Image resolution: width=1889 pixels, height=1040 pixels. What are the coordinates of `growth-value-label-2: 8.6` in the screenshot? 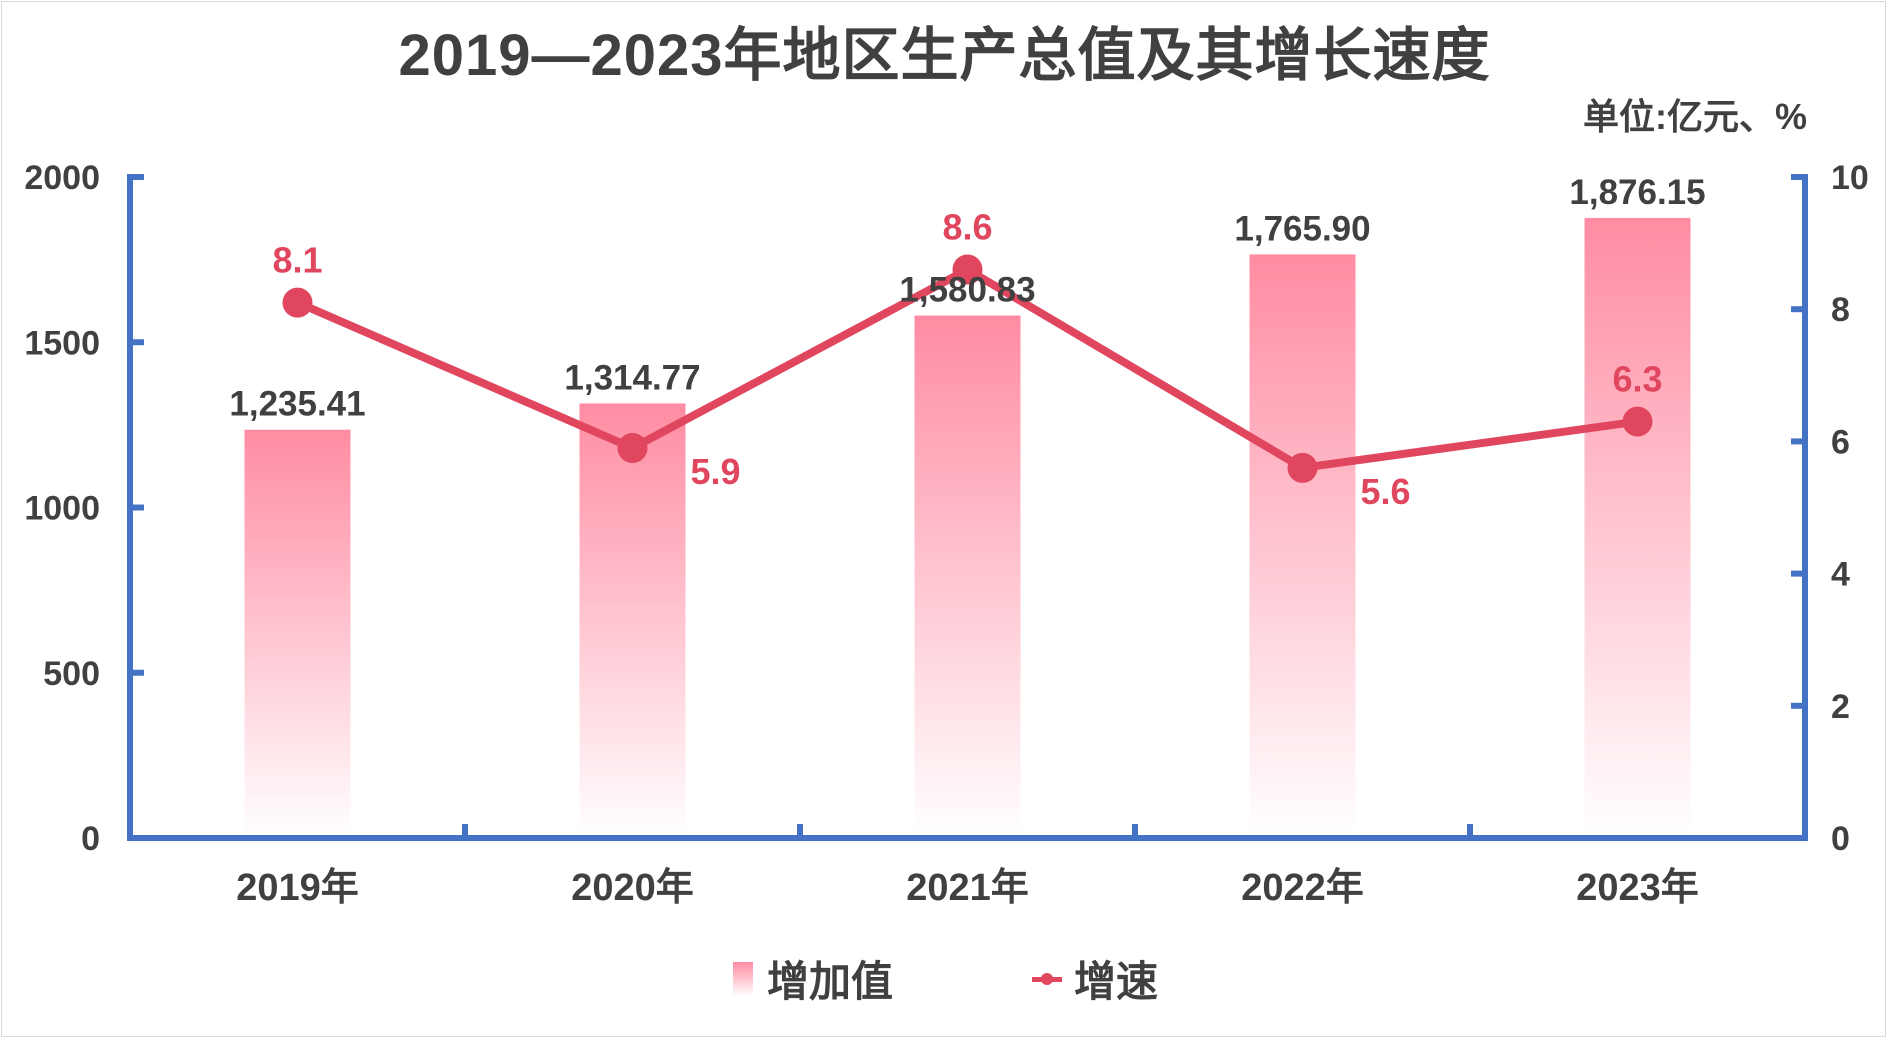 It's located at (967, 227).